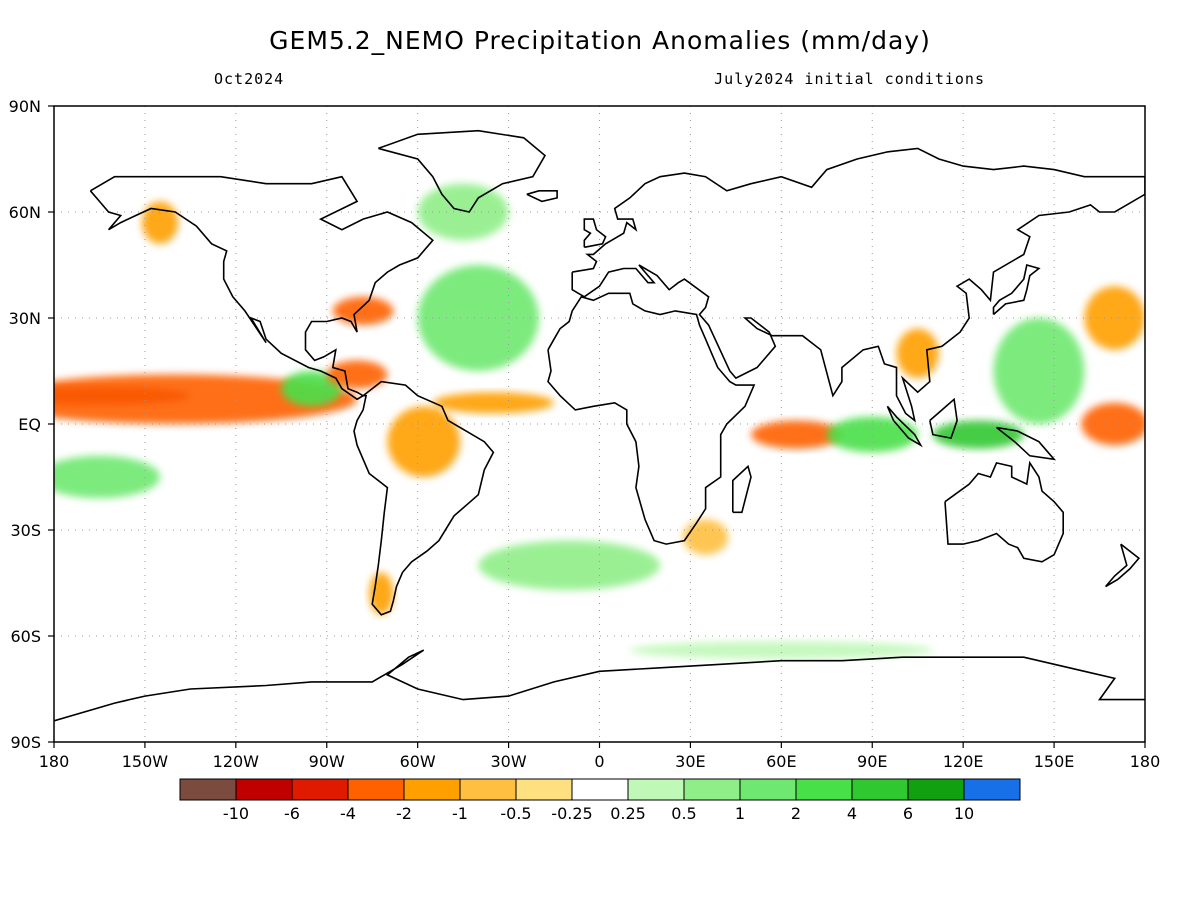 The height and width of the screenshot is (900, 1200). What do you see at coordinates (25, 318) in the screenshot?
I see `lat-label: 30N` at bounding box center [25, 318].